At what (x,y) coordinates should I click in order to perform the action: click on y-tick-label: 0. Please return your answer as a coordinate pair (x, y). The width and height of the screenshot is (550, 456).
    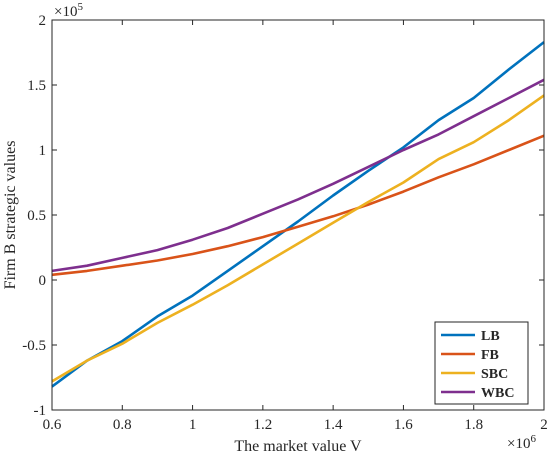
    Looking at the image, I should click on (43, 281).